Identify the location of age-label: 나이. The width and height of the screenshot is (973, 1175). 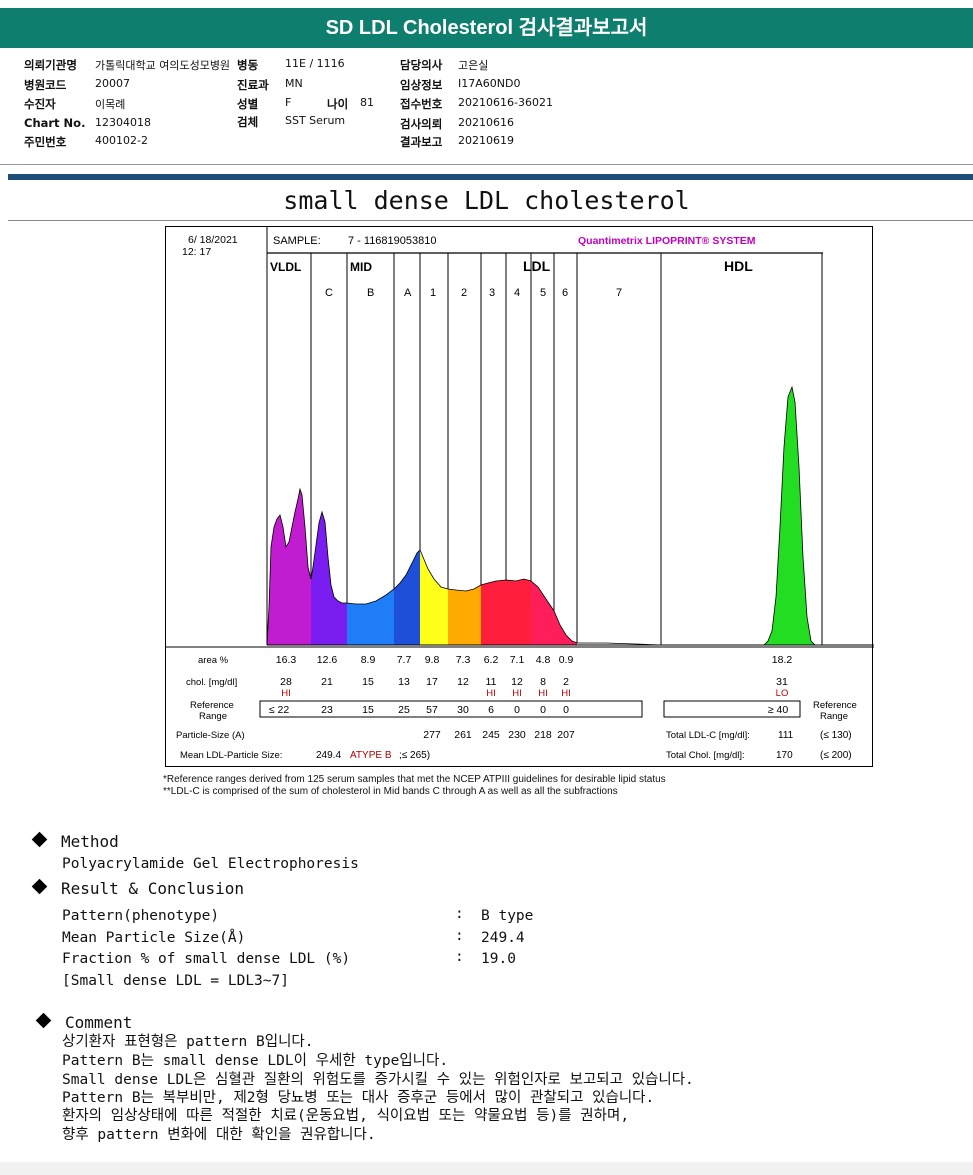
(338, 104).